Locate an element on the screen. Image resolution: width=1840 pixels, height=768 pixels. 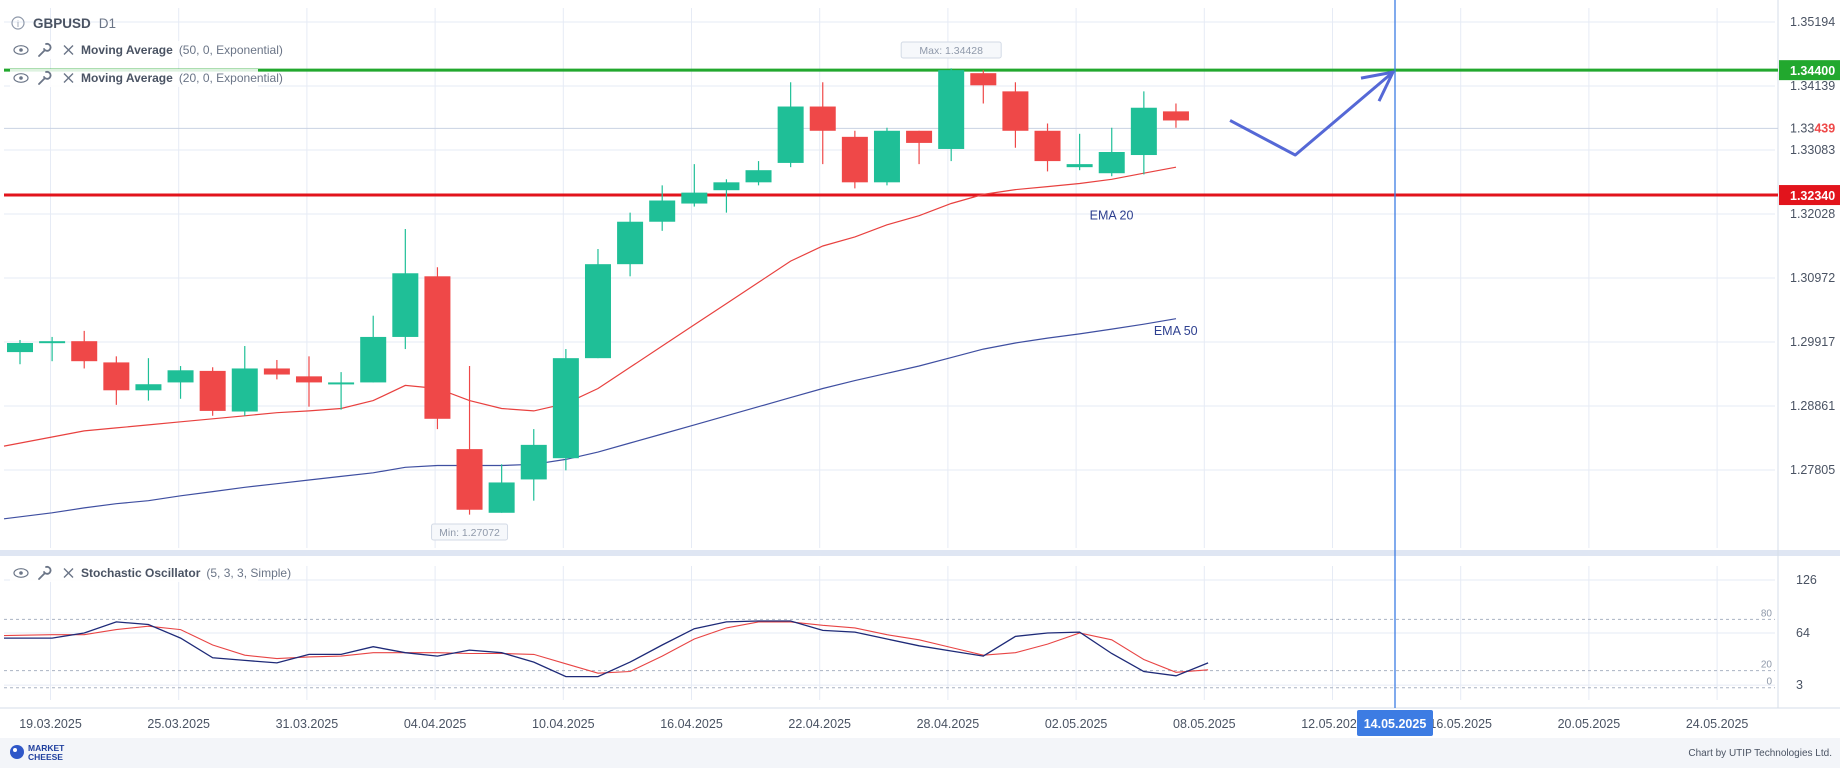
price-tick: 1.34139 is located at coordinates (1812, 86).